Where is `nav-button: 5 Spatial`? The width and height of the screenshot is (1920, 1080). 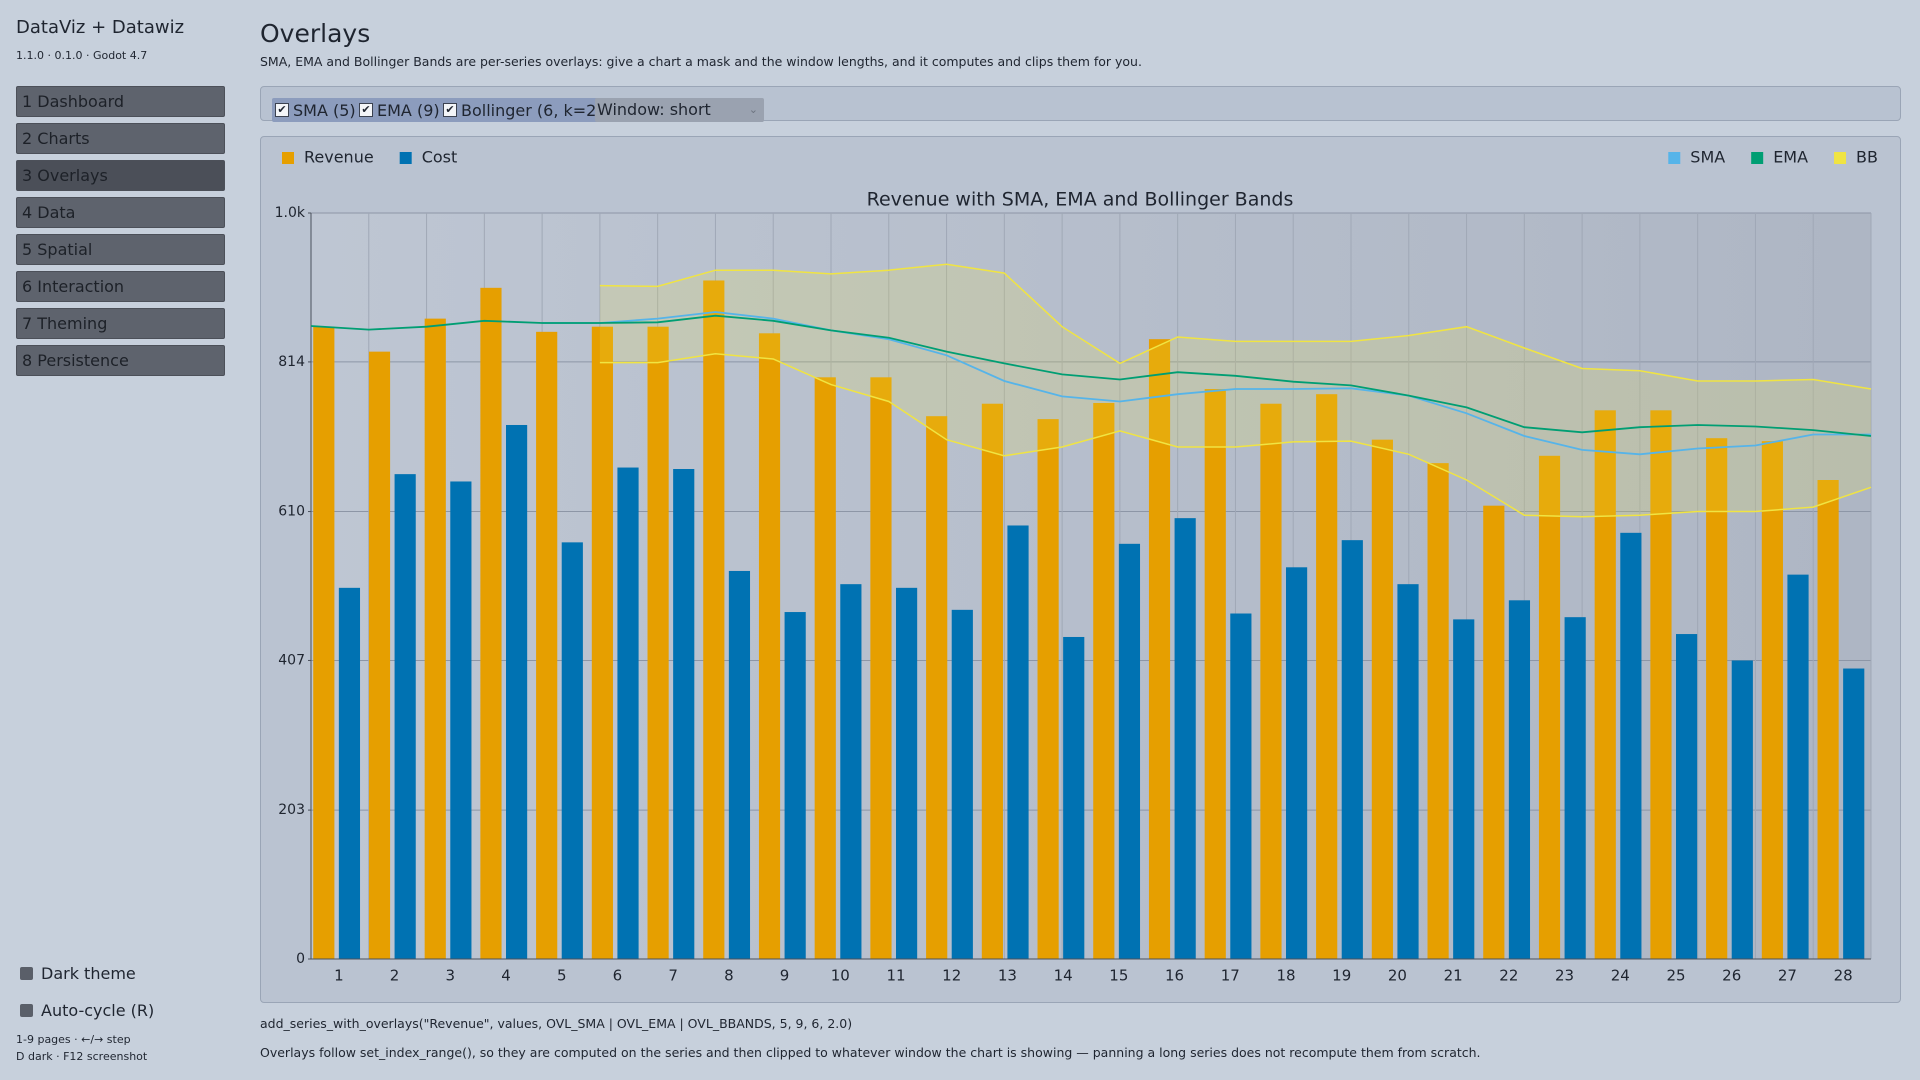
nav-button: 5 Spatial is located at coordinates (120, 249).